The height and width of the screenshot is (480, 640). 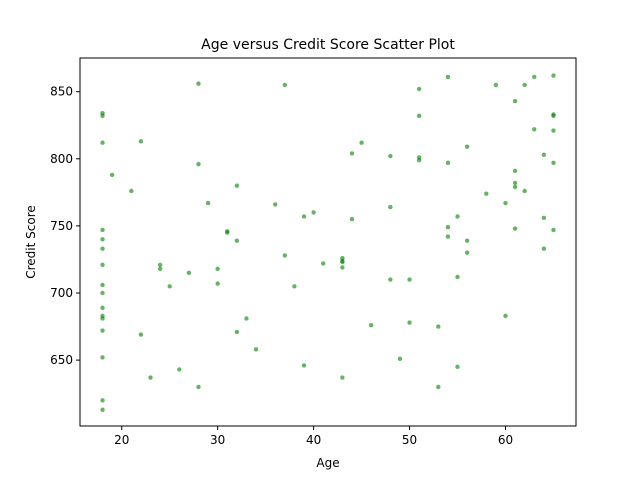 What do you see at coordinates (409, 440) in the screenshot?
I see `x-tick-label: 50` at bounding box center [409, 440].